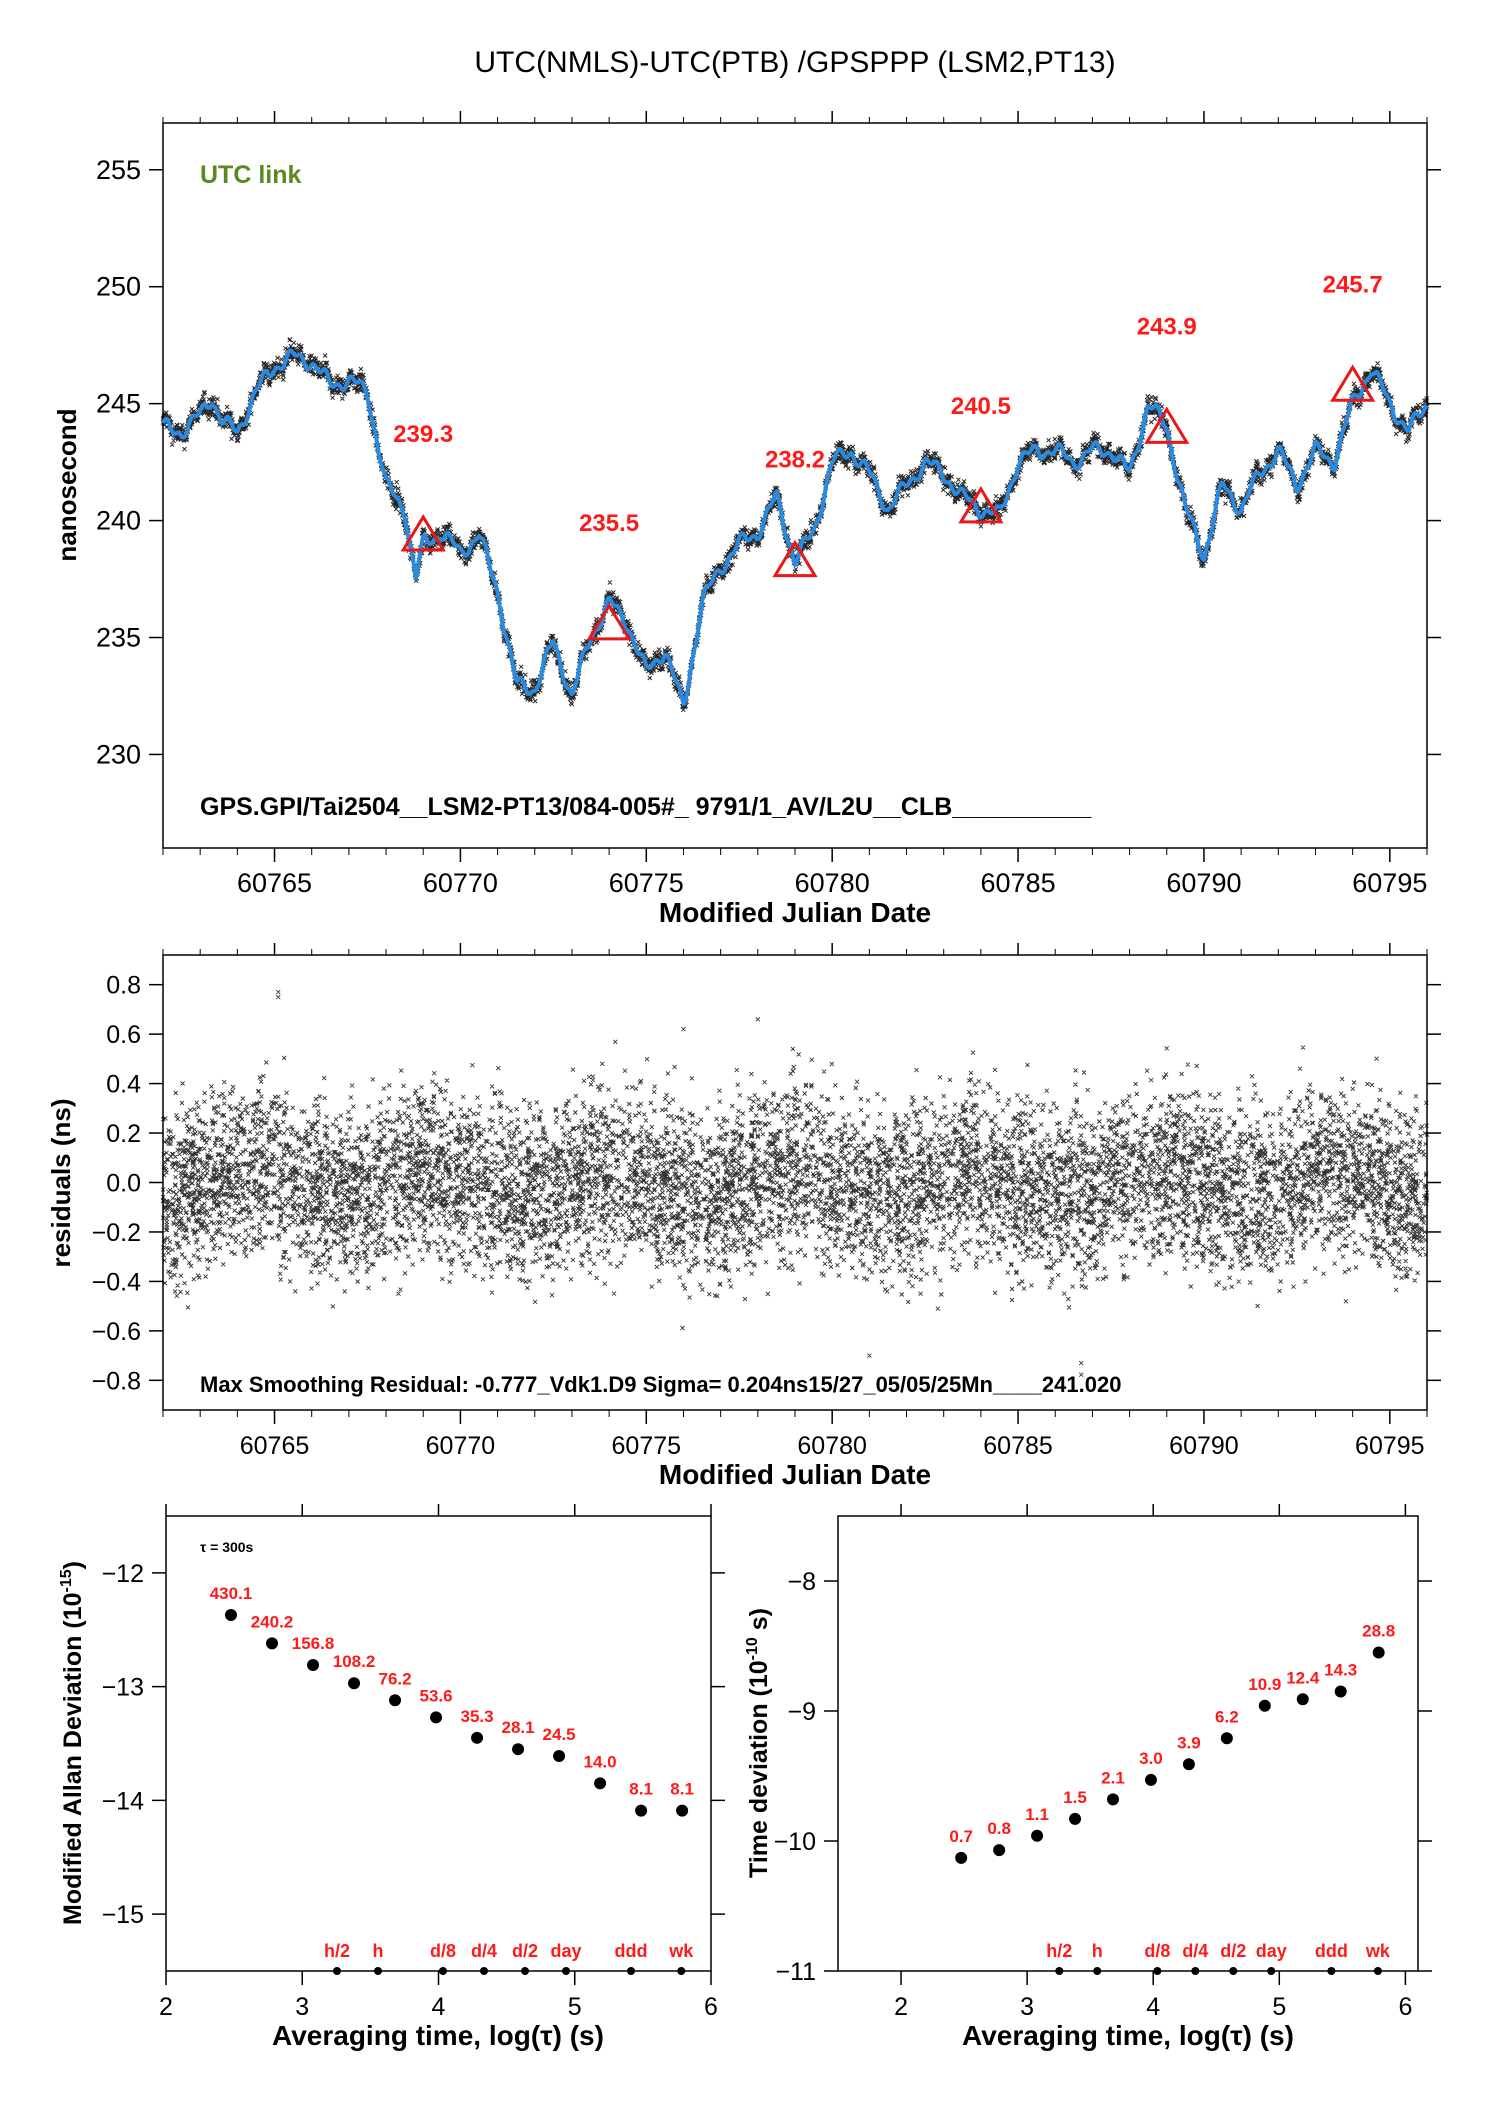 The width and height of the screenshot is (1488, 2105). I want to click on y-tick-label: −9, so click(801, 1712).